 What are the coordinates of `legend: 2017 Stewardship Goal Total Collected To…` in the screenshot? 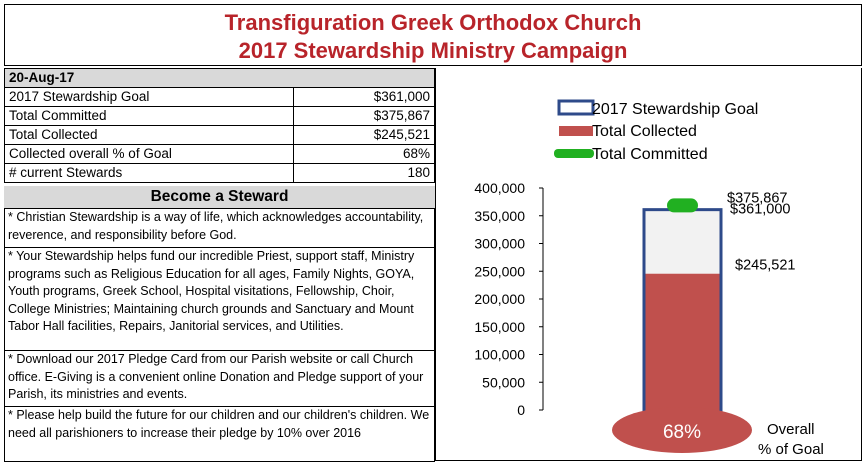 It's located at (656, 131).